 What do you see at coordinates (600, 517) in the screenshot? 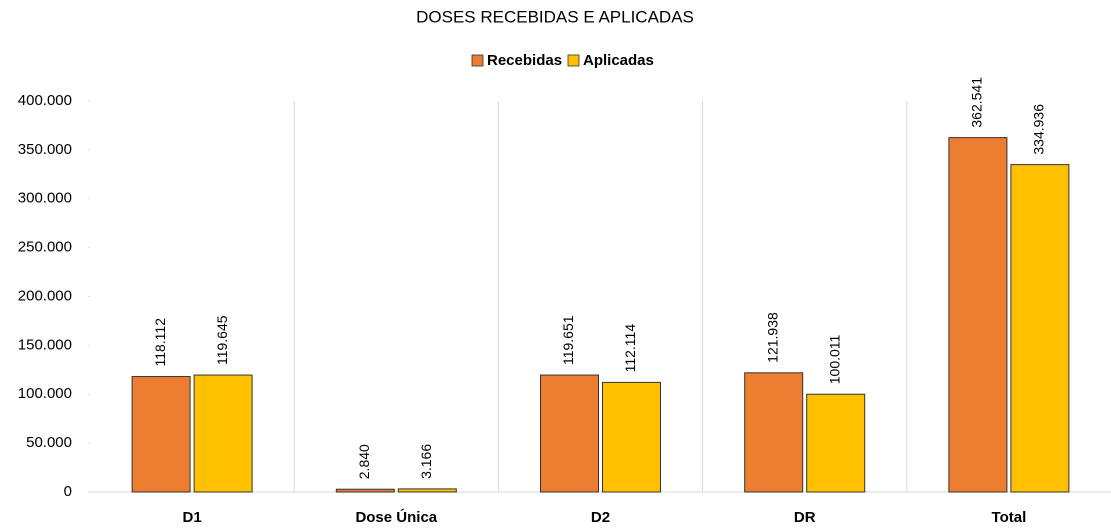
I see `x-tick-label: D2` at bounding box center [600, 517].